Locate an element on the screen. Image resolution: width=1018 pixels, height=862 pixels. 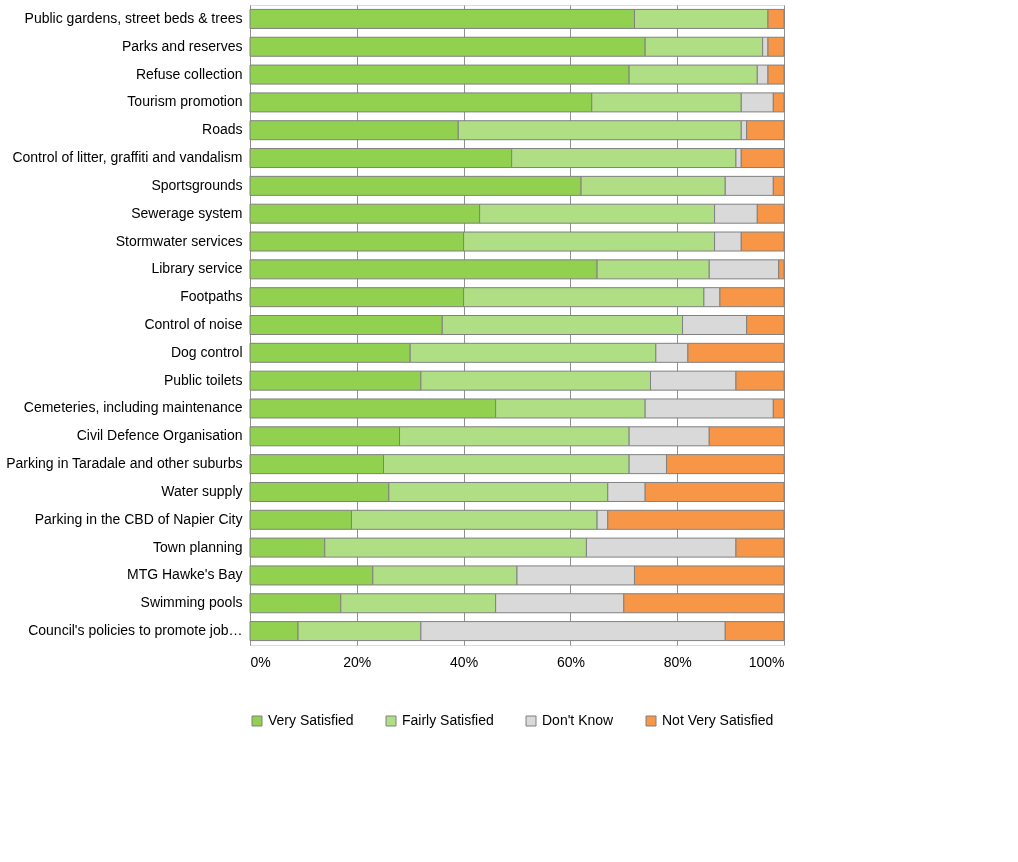
y-tick-label: Control of litter, graffiti and vandalism is located at coordinates (127, 157).